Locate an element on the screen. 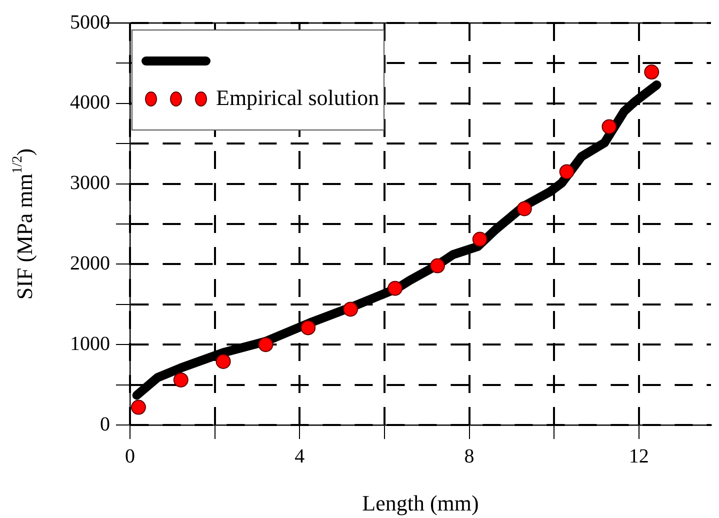 The height and width of the screenshot is (518, 719). y-tick-label: 3000 is located at coordinates (90, 183).